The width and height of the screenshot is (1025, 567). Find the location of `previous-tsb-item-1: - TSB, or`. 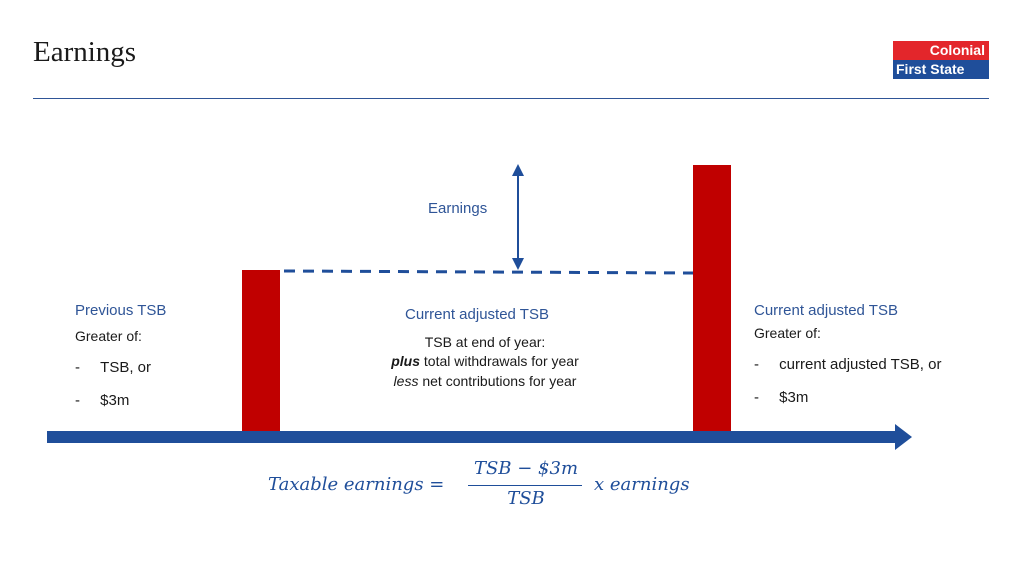

previous-tsb-item-1: - TSB, or is located at coordinates (113, 367).